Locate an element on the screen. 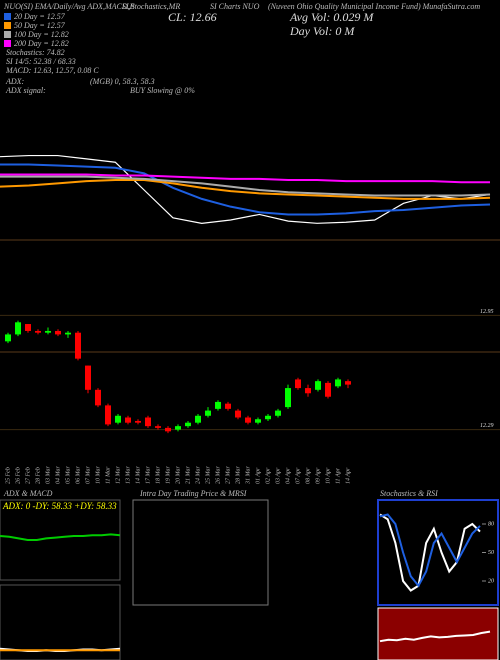 This screenshot has width=500, height=660. x-tick-label: 04 Apr is located at coordinates (287, 475).